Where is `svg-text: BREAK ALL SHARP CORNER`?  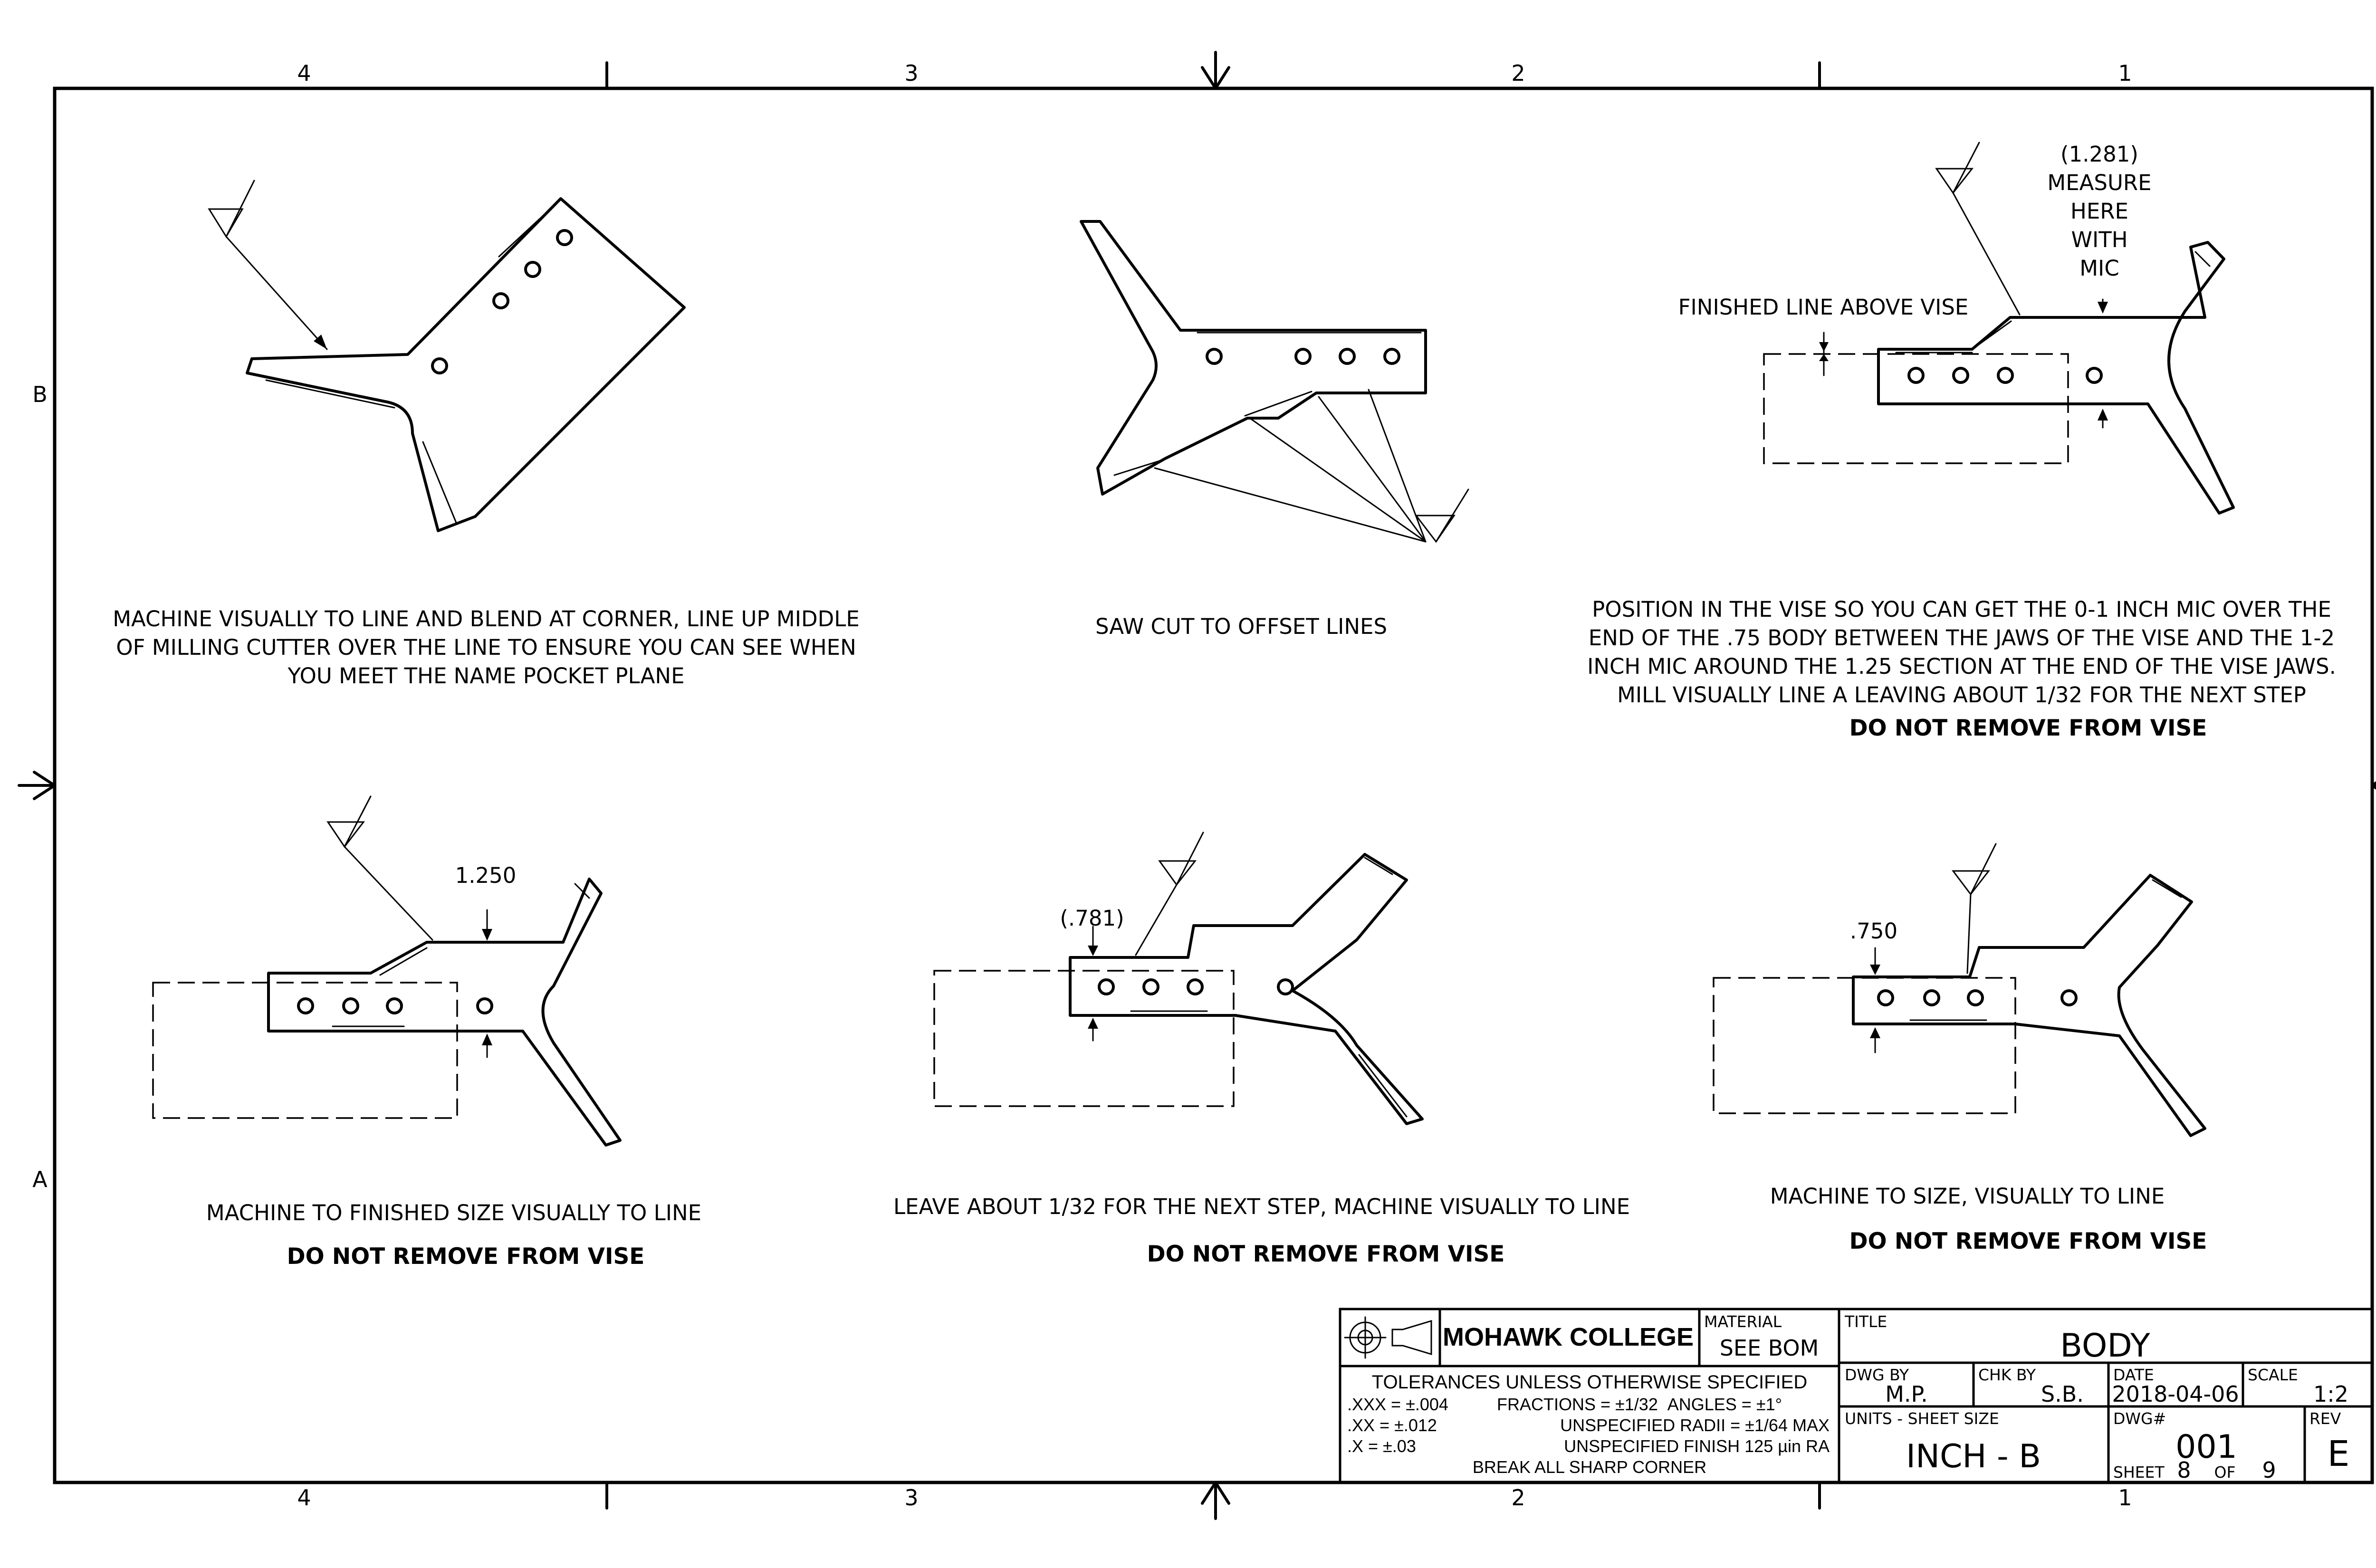 svg-text: BREAK ALL SHARP CORNER is located at coordinates (1589, 1467).